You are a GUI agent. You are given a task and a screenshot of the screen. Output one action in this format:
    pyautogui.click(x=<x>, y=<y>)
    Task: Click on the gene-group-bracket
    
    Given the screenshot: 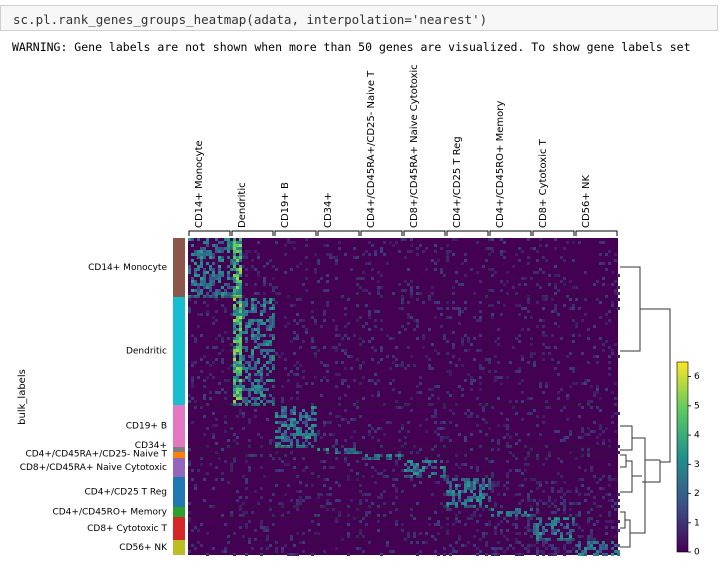 What is the action you would take?
    pyautogui.click(x=424, y=233)
    